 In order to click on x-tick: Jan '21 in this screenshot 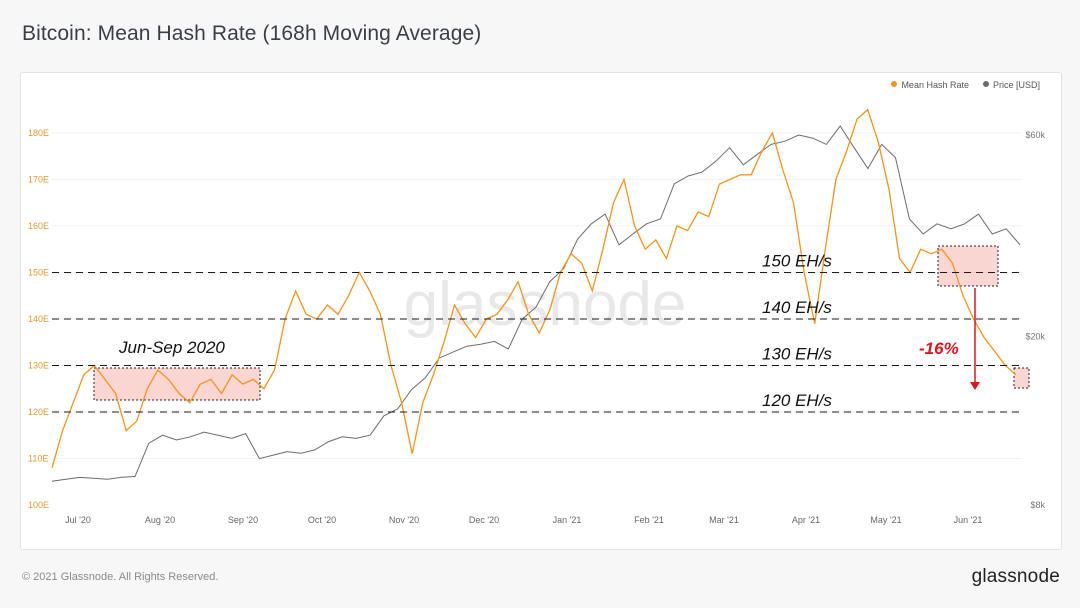, I will do `click(567, 520)`.